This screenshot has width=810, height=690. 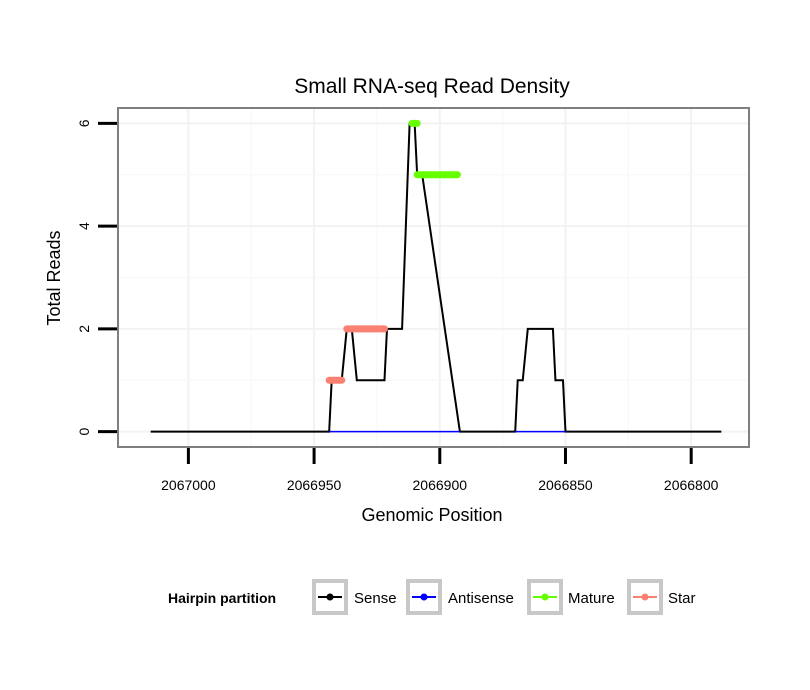 I want to click on y-tick-label: 0, so click(x=84, y=431).